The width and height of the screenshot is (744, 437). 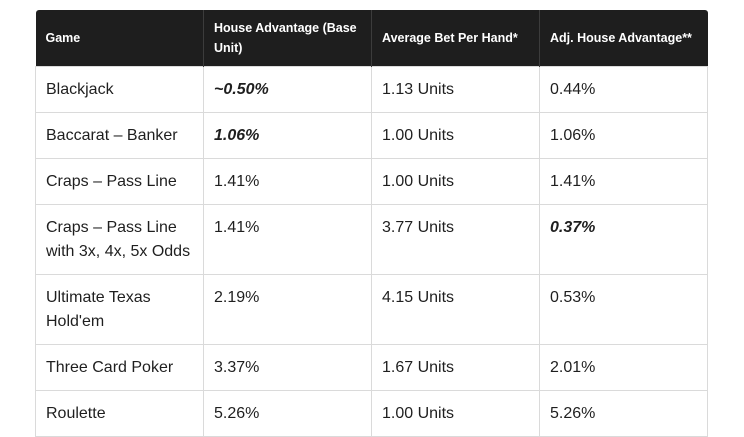 I want to click on cell-game: Baccarat – Banker, so click(x=119, y=135).